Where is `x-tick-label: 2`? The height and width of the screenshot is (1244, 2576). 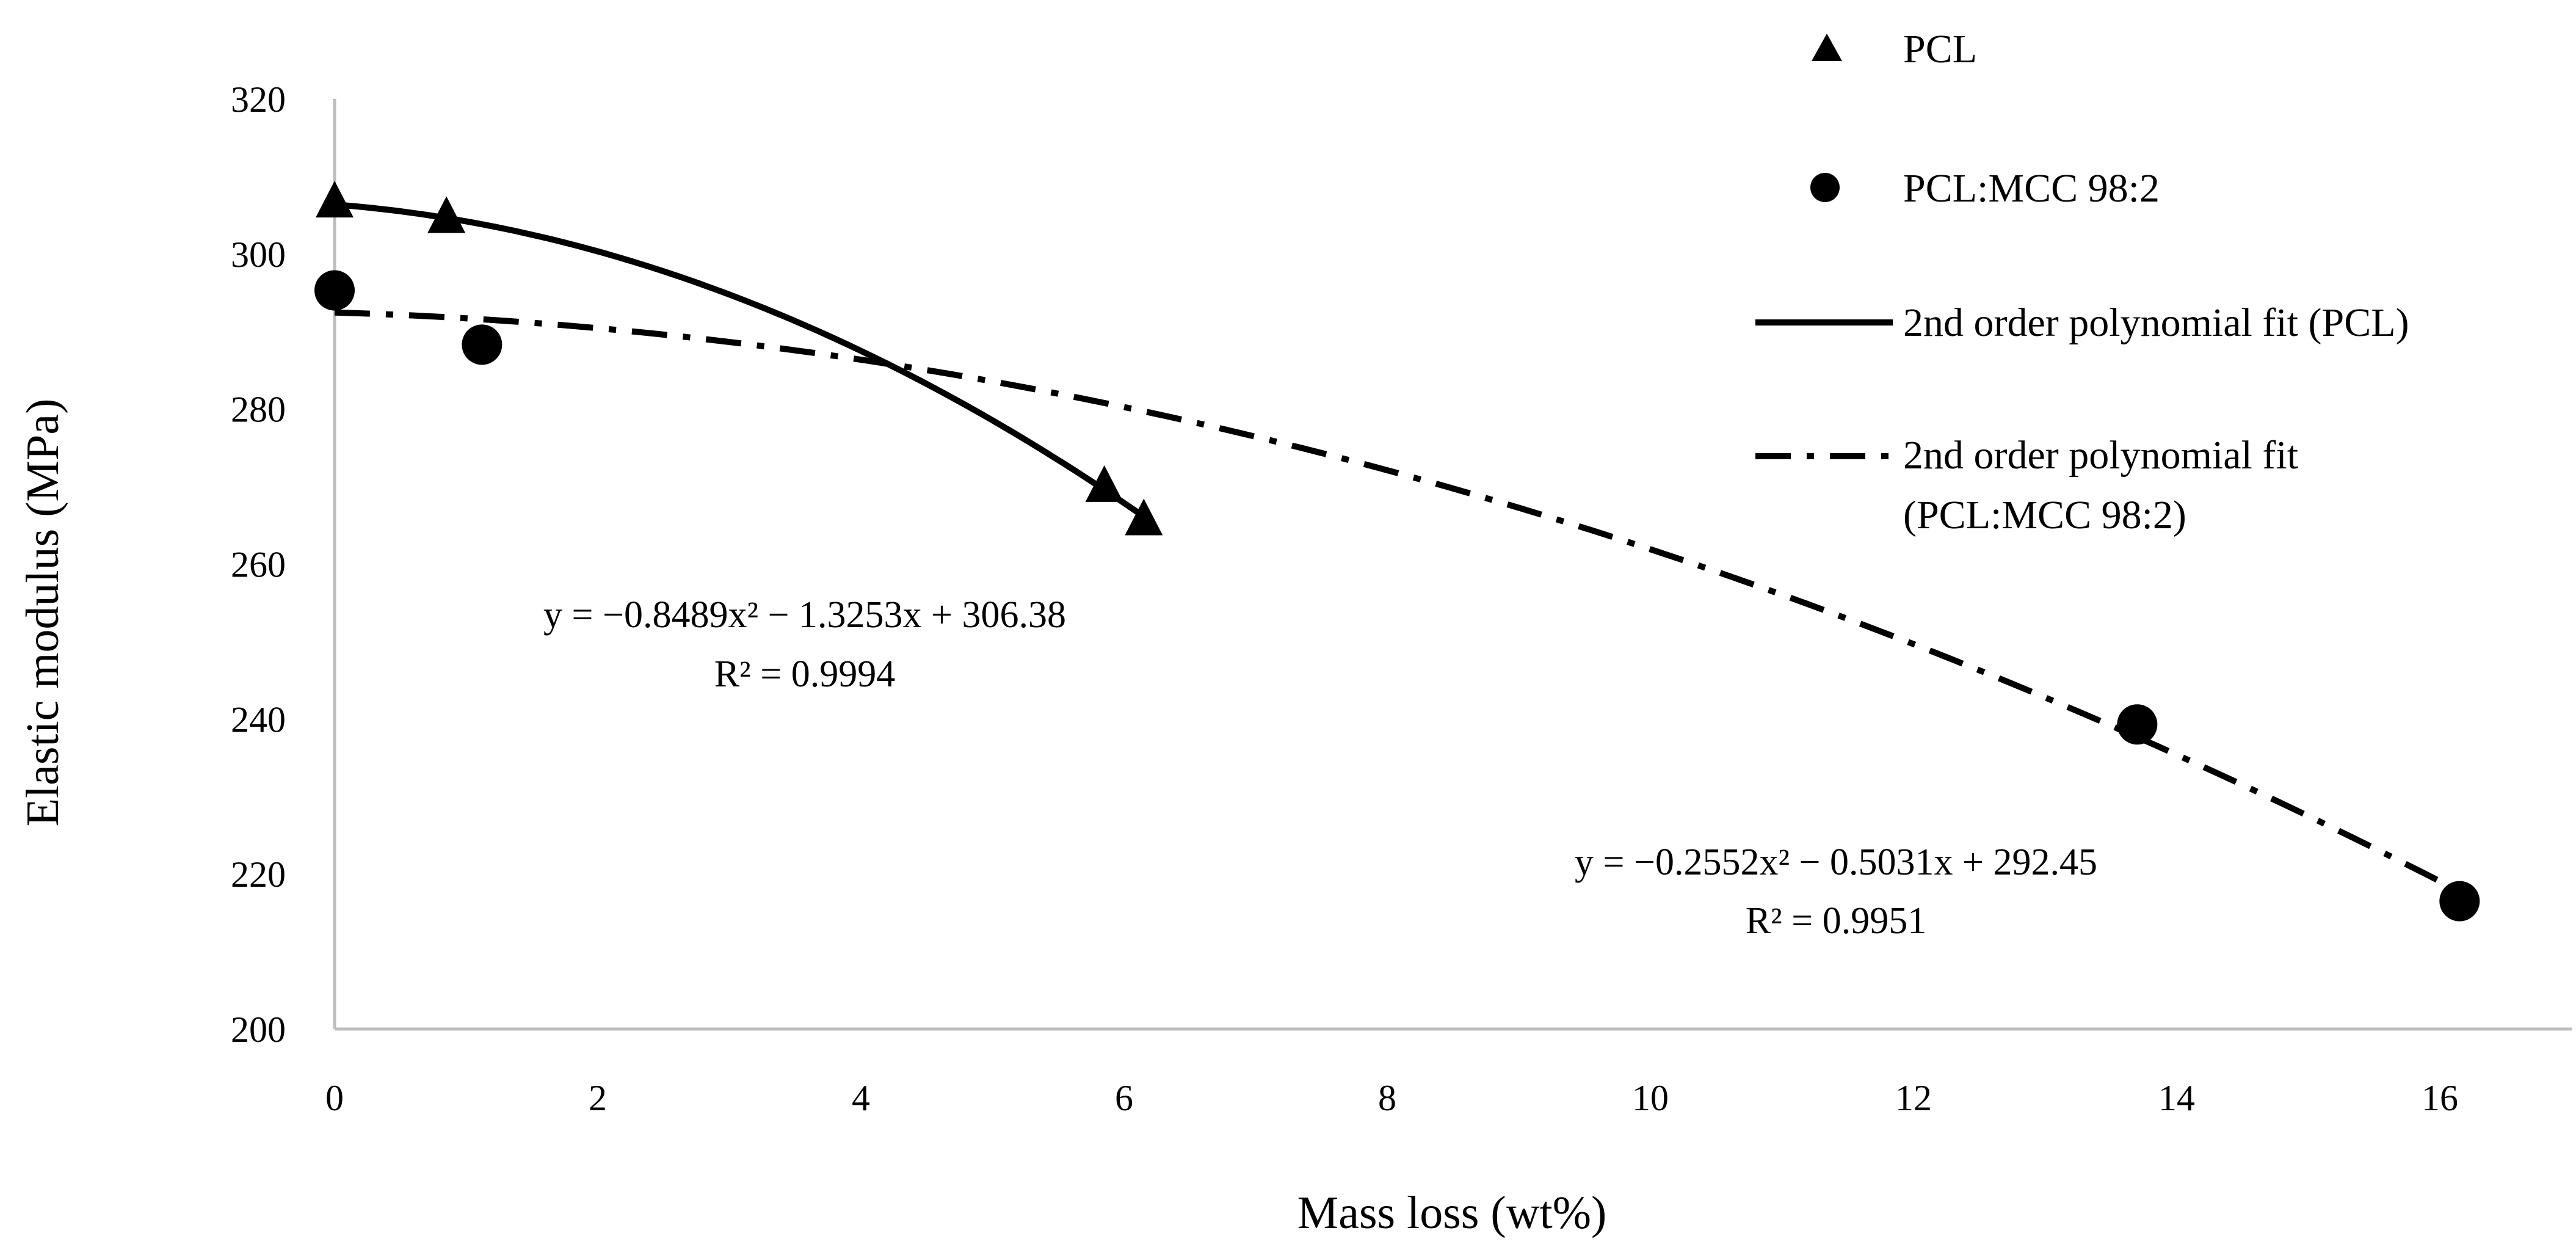
x-tick-label: 2 is located at coordinates (598, 1098).